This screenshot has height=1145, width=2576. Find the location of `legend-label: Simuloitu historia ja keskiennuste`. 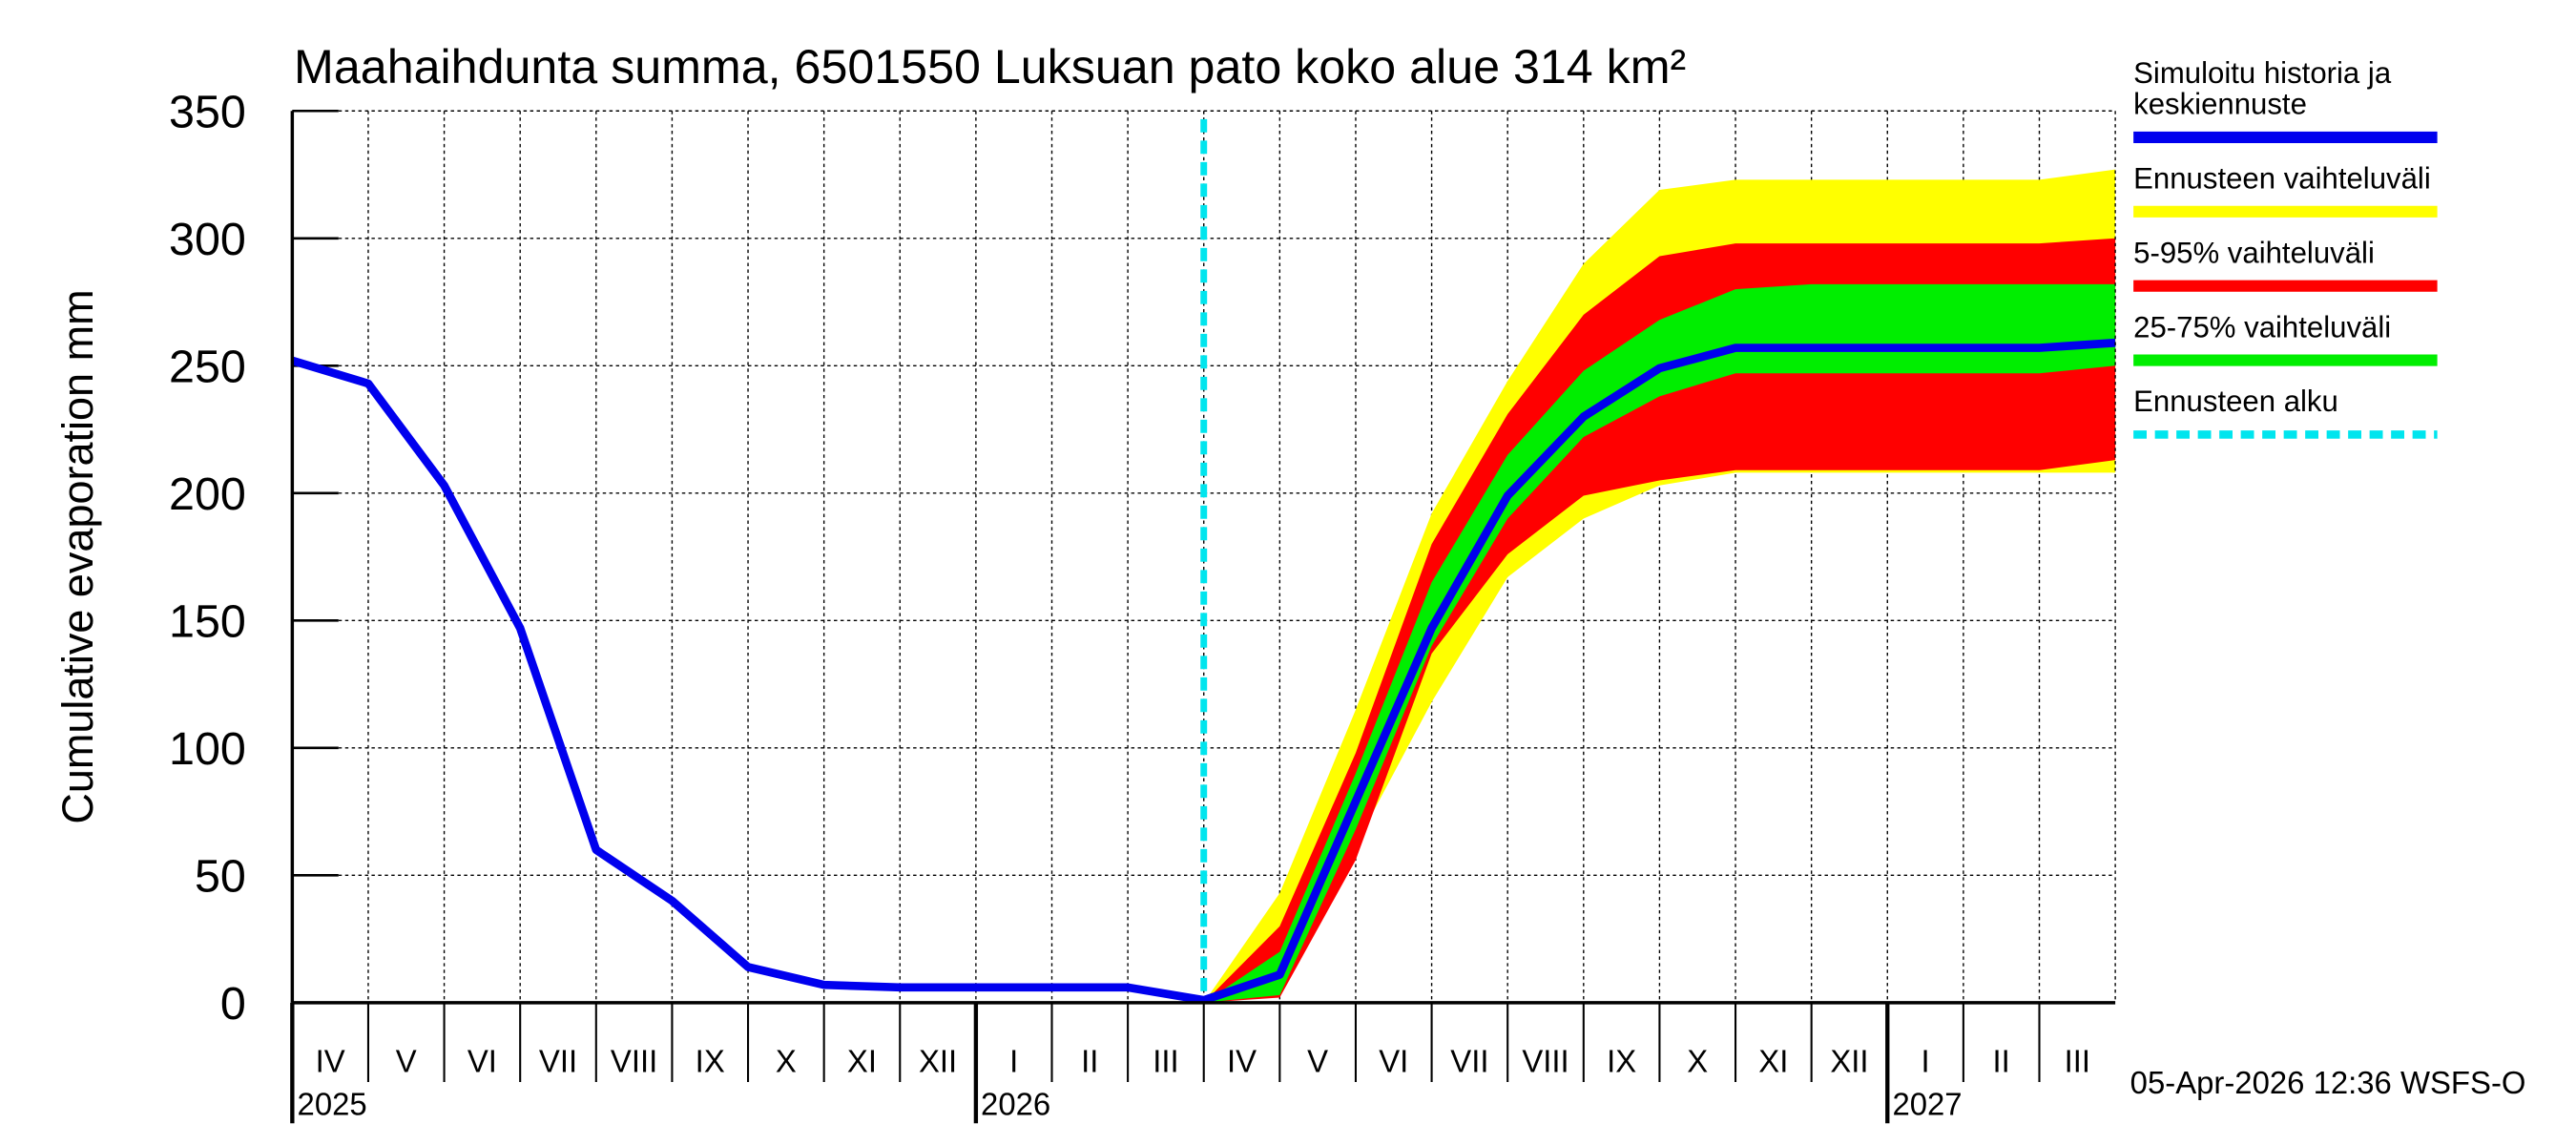

legend-label: Simuloitu historia ja keskiennuste is located at coordinates (2262, 89).